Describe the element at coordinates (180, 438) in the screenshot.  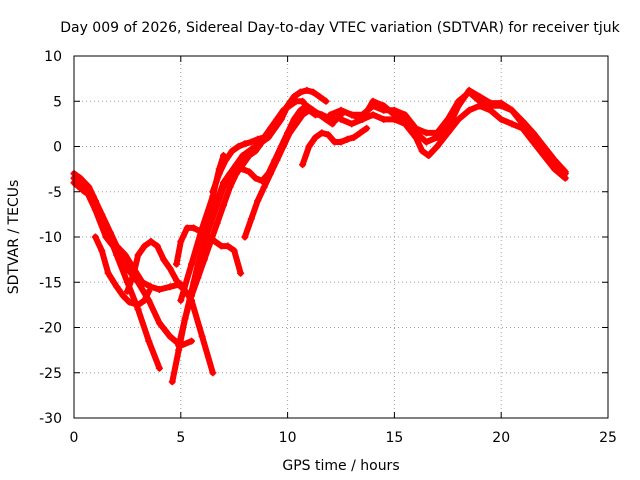
I see `x-tick-label: 5` at that location.